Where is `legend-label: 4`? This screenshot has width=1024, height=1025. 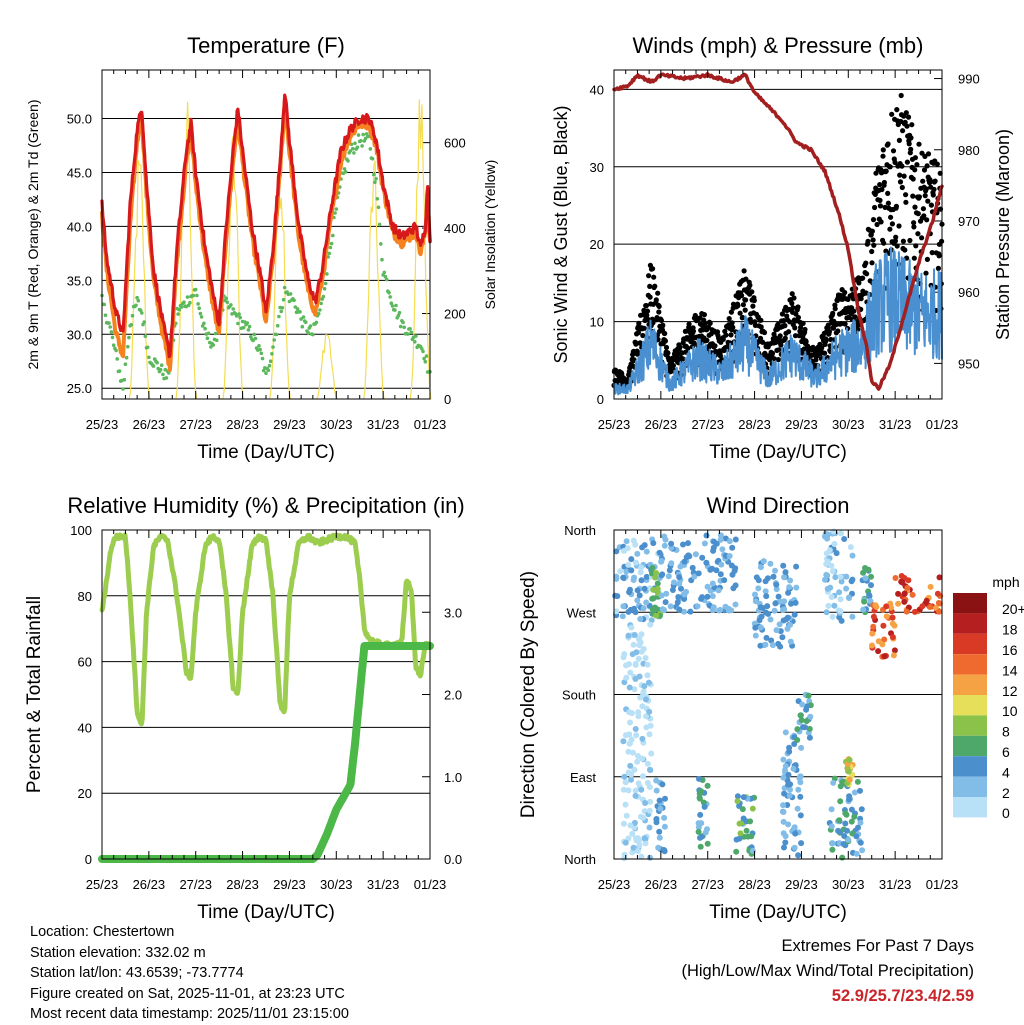
legend-label: 4 is located at coordinates (1006, 772).